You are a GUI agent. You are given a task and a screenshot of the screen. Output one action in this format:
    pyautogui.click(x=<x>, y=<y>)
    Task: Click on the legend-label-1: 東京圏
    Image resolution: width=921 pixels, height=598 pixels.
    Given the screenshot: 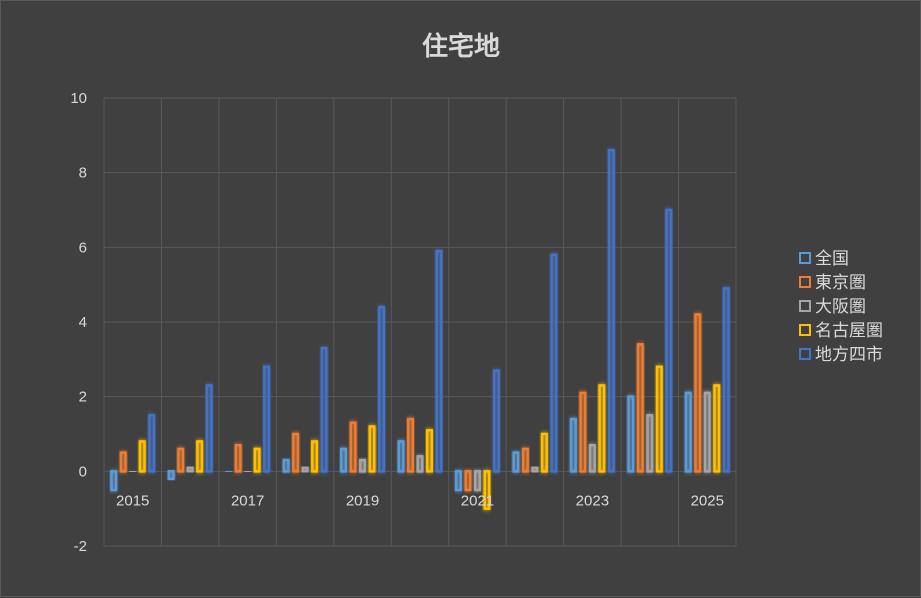 What is the action you would take?
    pyautogui.click(x=840, y=283)
    